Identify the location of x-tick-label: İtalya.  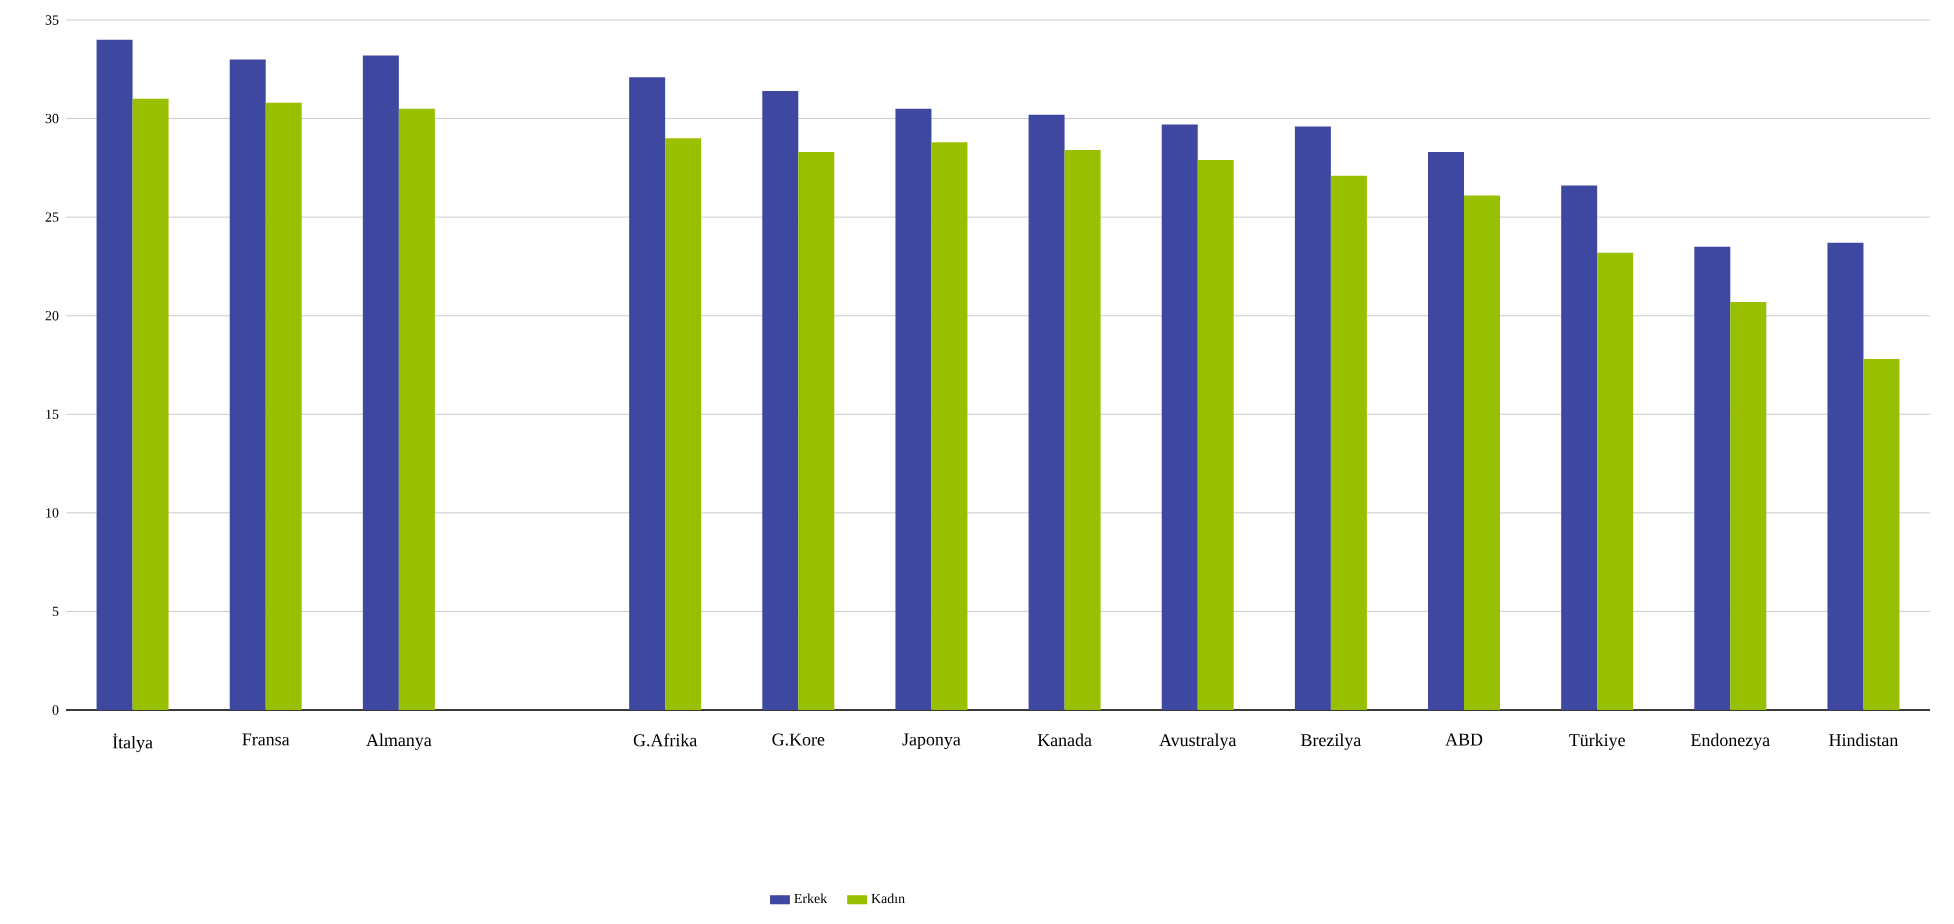
(132, 743).